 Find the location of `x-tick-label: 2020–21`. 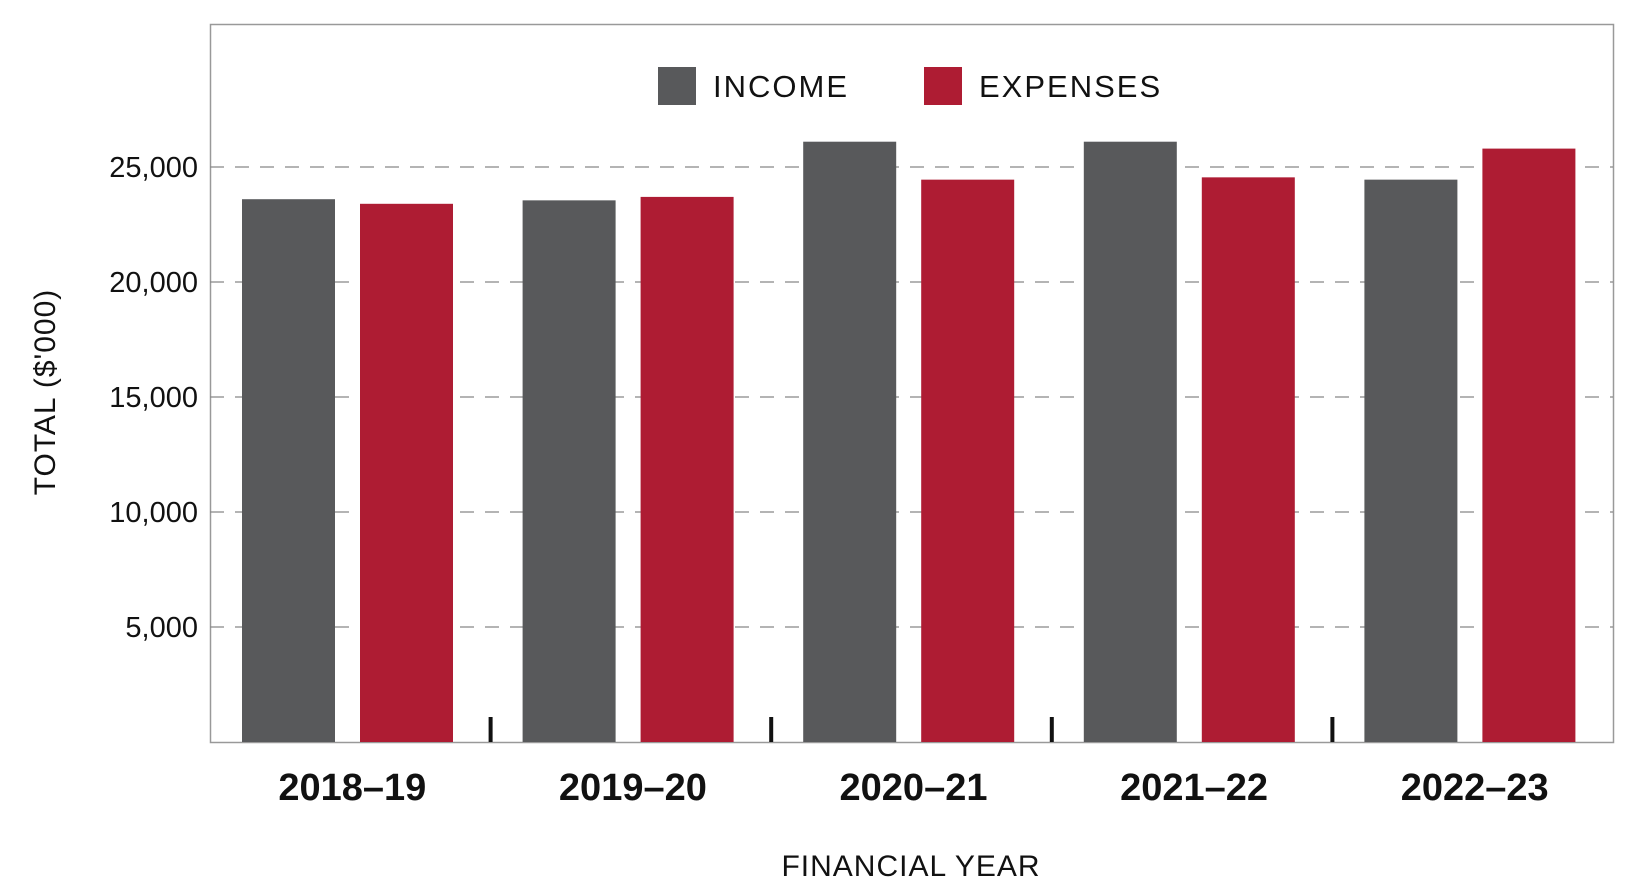

x-tick-label: 2020–21 is located at coordinates (914, 788).